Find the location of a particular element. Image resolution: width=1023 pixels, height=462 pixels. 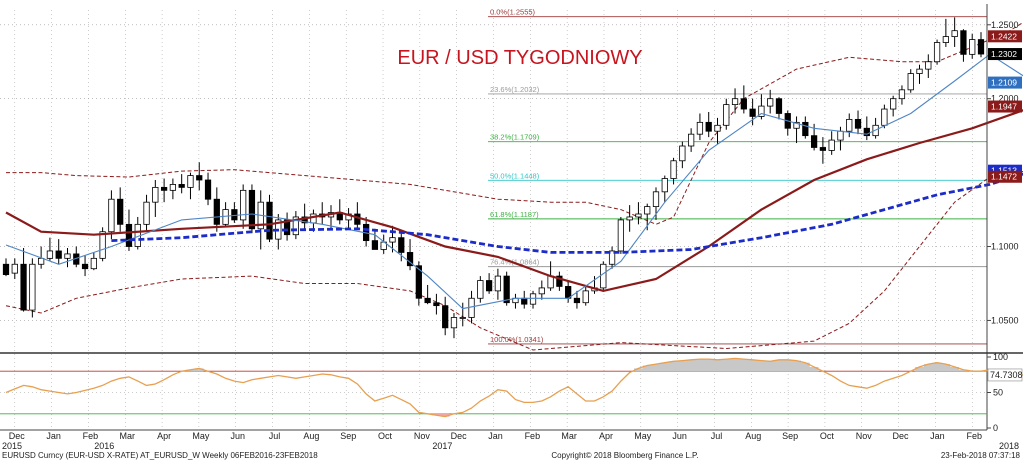

osc-last-value-box is located at coordinates (1005, 375).